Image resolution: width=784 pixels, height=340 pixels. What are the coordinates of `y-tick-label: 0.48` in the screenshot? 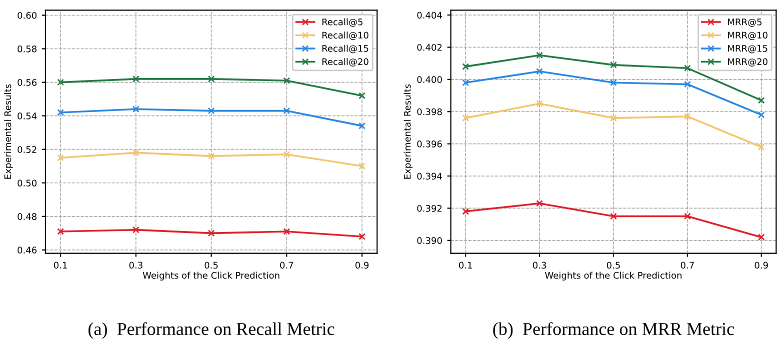 It's located at (27, 216).